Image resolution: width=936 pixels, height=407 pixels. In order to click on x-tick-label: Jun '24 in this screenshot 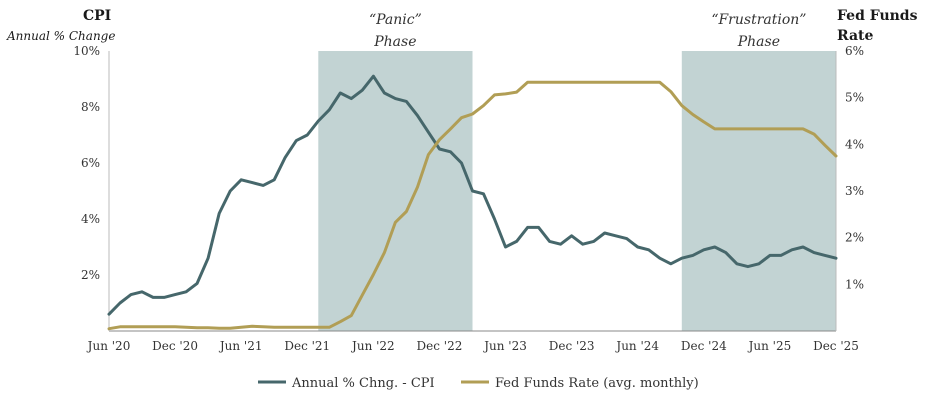, I will do `click(636, 346)`.